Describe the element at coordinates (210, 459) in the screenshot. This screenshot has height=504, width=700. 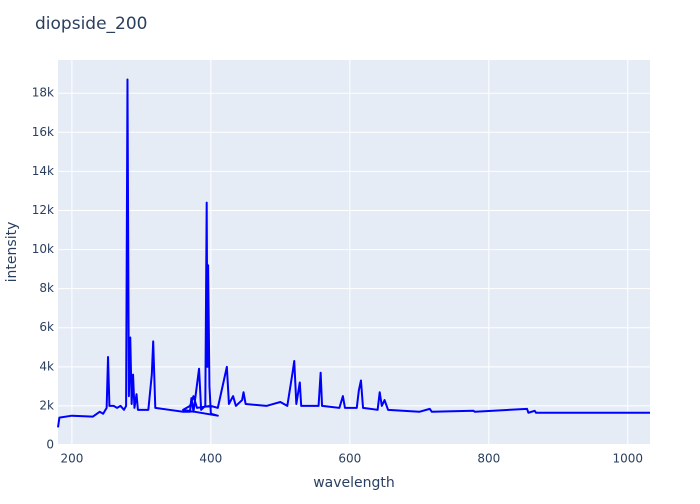
I see `x-tick-label: 400` at that location.